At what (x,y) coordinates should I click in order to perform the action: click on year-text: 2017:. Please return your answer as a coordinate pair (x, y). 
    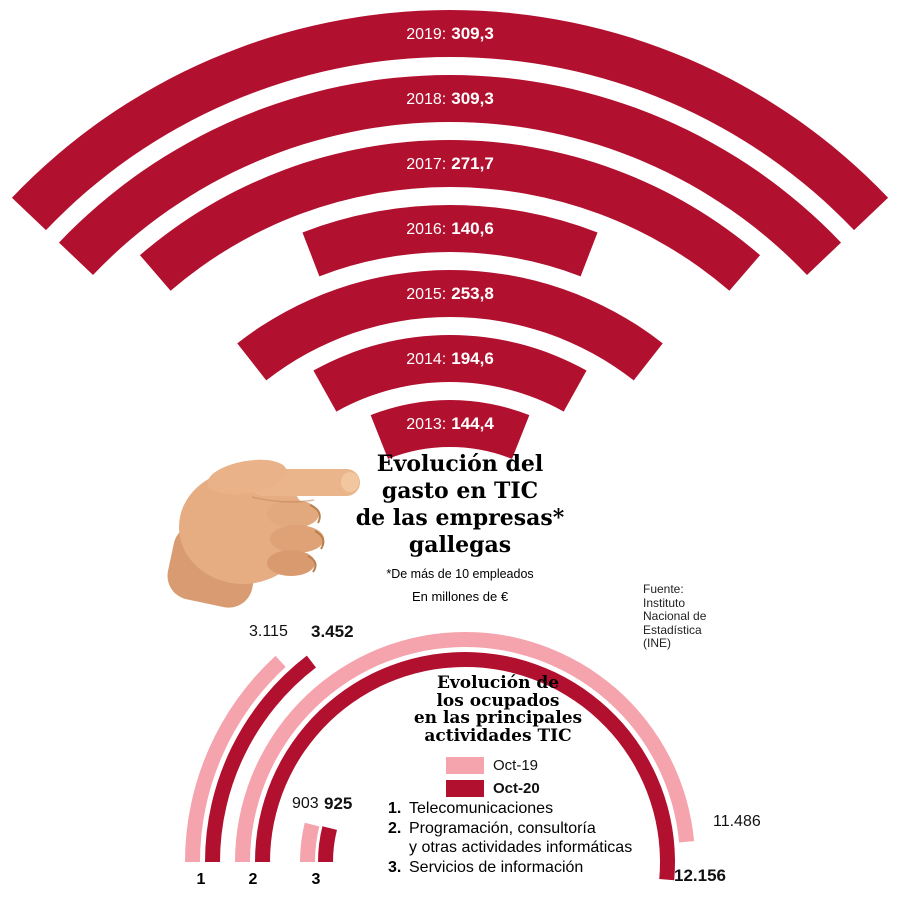
    Looking at the image, I should click on (426, 164).